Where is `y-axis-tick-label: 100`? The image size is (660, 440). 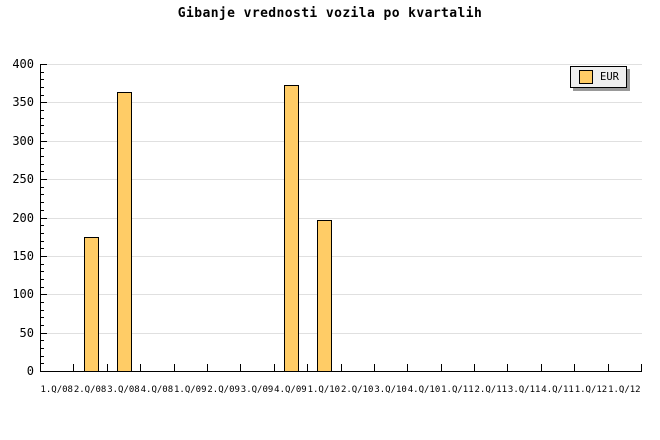 y-axis-tick-label: 100 is located at coordinates (23, 294).